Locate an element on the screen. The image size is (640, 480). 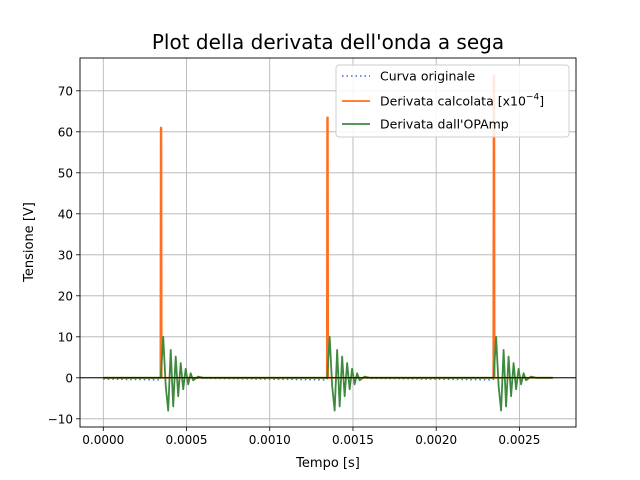
x-tick-label: 0.0025 is located at coordinates (519, 440).